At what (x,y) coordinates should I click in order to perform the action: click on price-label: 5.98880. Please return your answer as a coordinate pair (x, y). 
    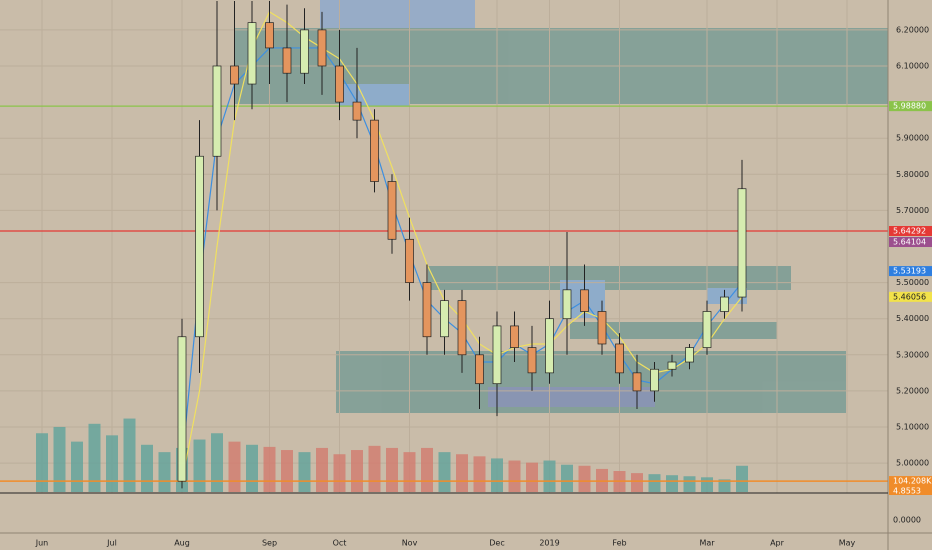
    Looking at the image, I should click on (909, 106).